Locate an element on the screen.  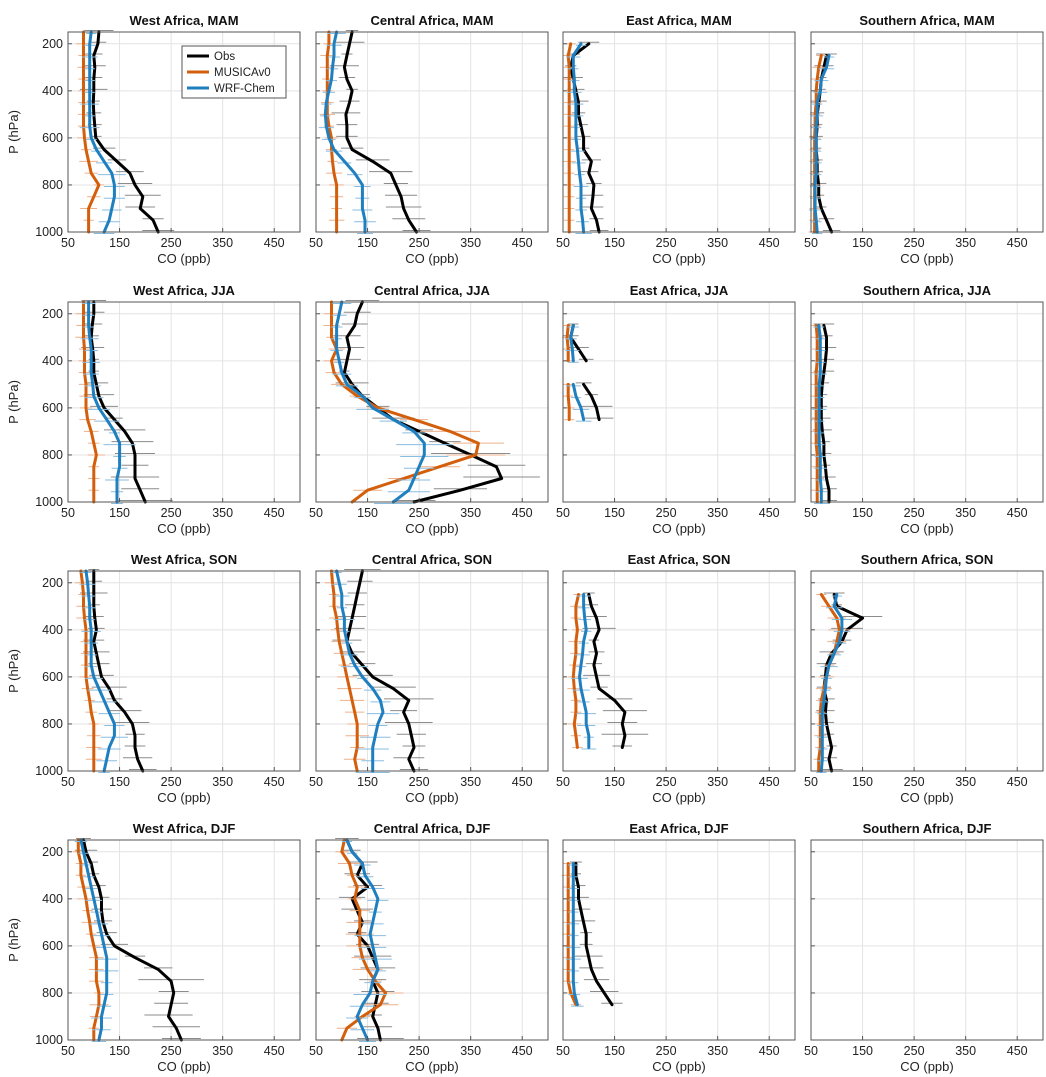
legend-label: WRF-Chem is located at coordinates (244, 89).